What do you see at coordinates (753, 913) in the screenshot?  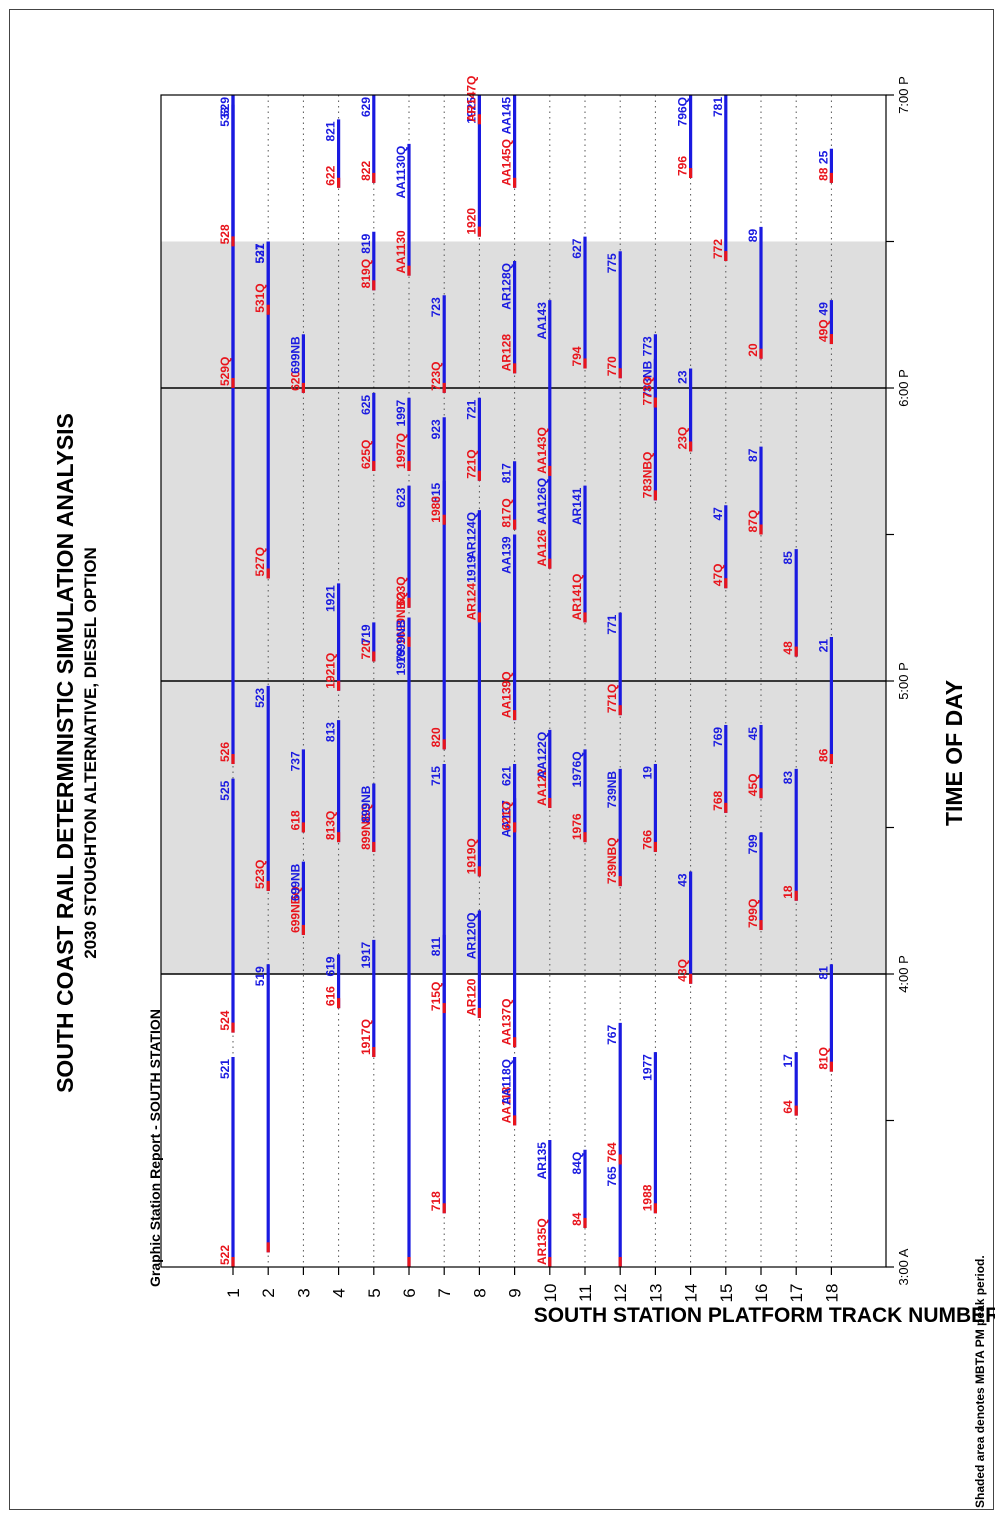 I see `arrival-train-label-68: 799Q` at bounding box center [753, 913].